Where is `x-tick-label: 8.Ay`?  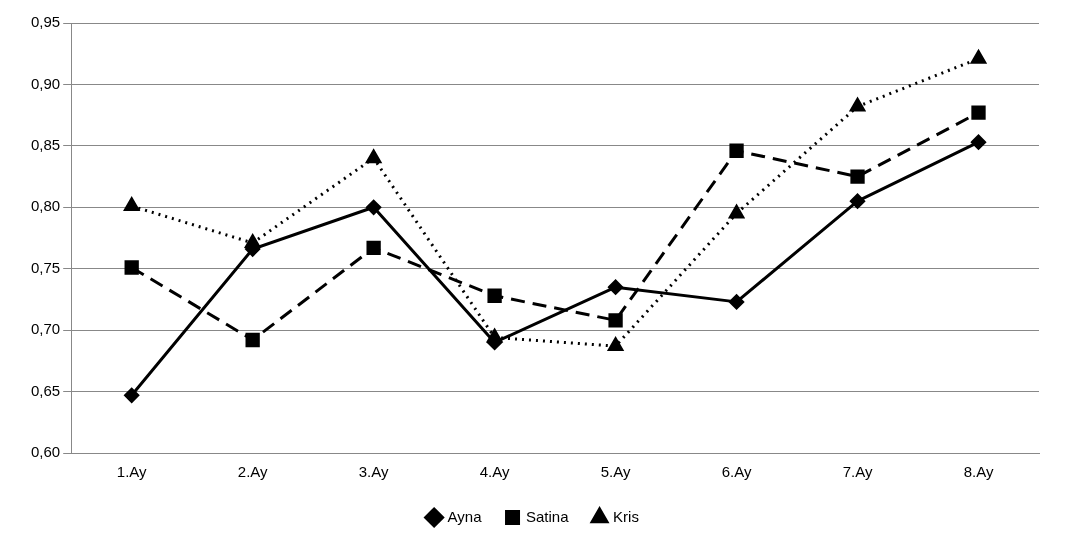 x-tick-label: 8.Ay is located at coordinates (978, 472).